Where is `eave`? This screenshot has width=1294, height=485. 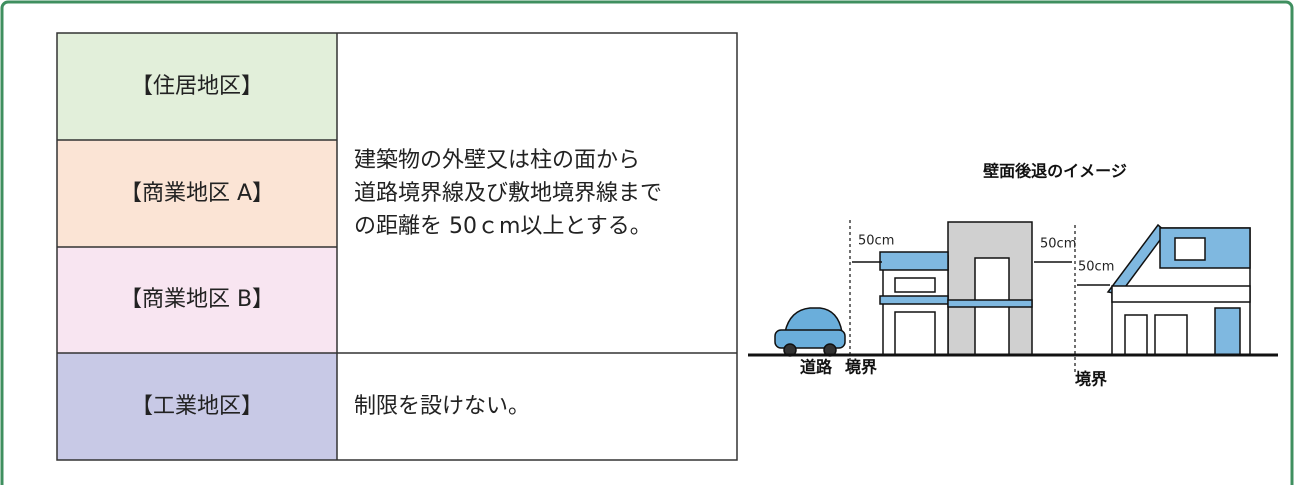 eave is located at coordinates (914, 300).